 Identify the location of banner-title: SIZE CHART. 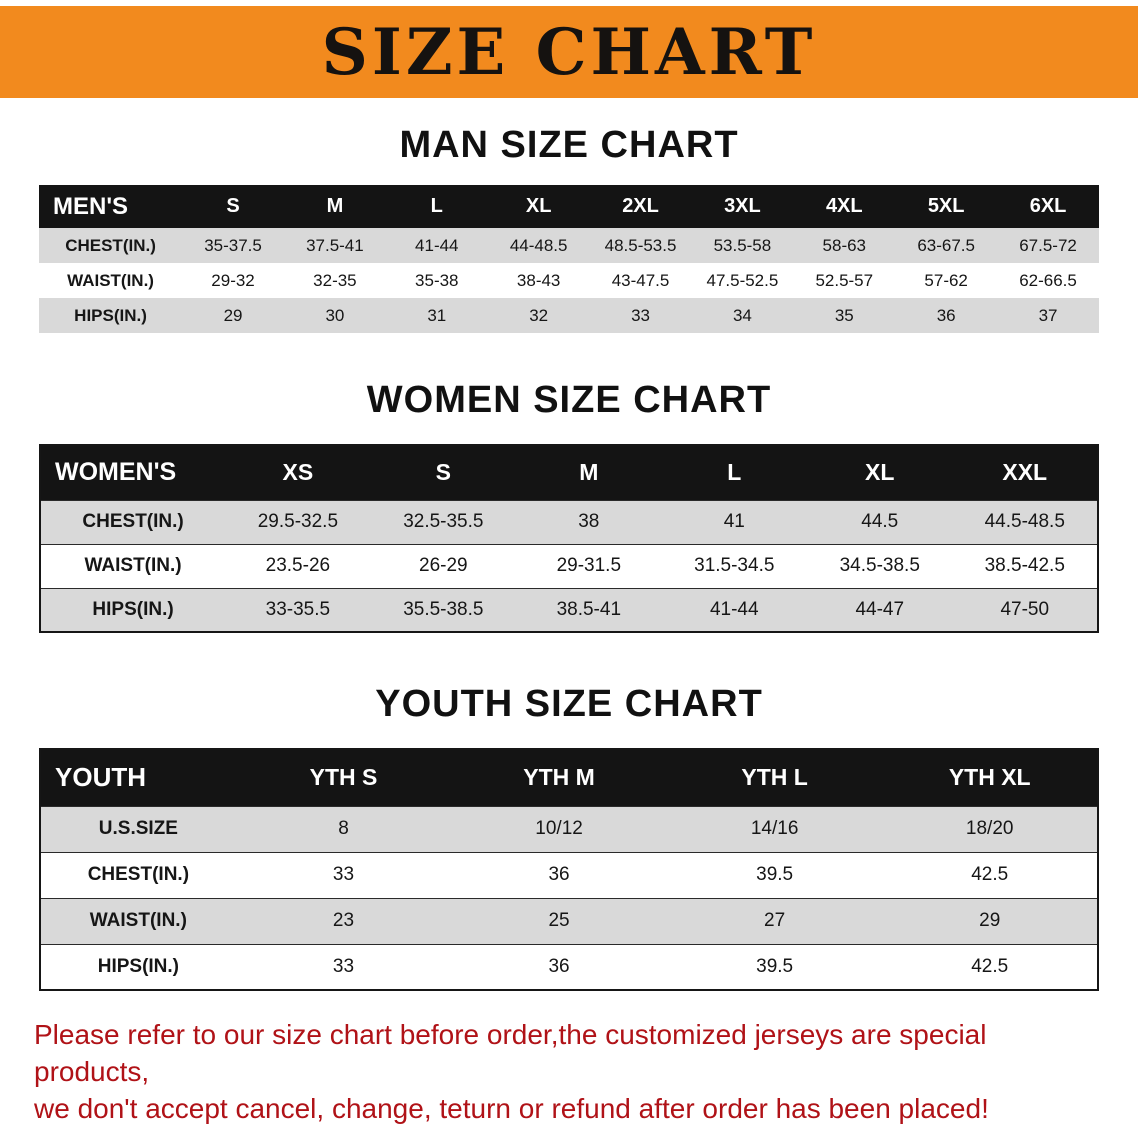
(569, 52).